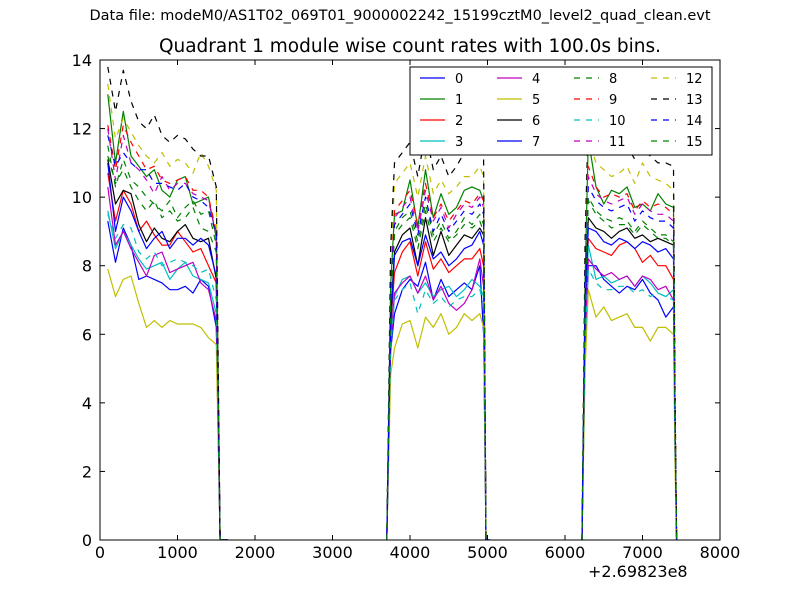 The width and height of the screenshot is (800, 600). What do you see at coordinates (694, 121) in the screenshot?
I see `legend-label-14: 14` at bounding box center [694, 121].